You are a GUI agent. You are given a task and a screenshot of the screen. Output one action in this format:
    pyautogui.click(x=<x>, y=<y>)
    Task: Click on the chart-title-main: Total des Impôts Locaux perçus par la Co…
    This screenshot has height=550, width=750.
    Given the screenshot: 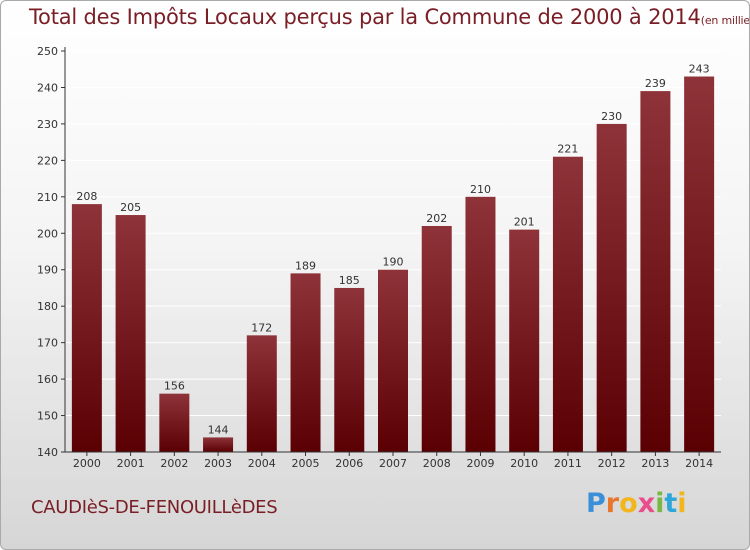 What is the action you would take?
    pyautogui.click(x=365, y=17)
    